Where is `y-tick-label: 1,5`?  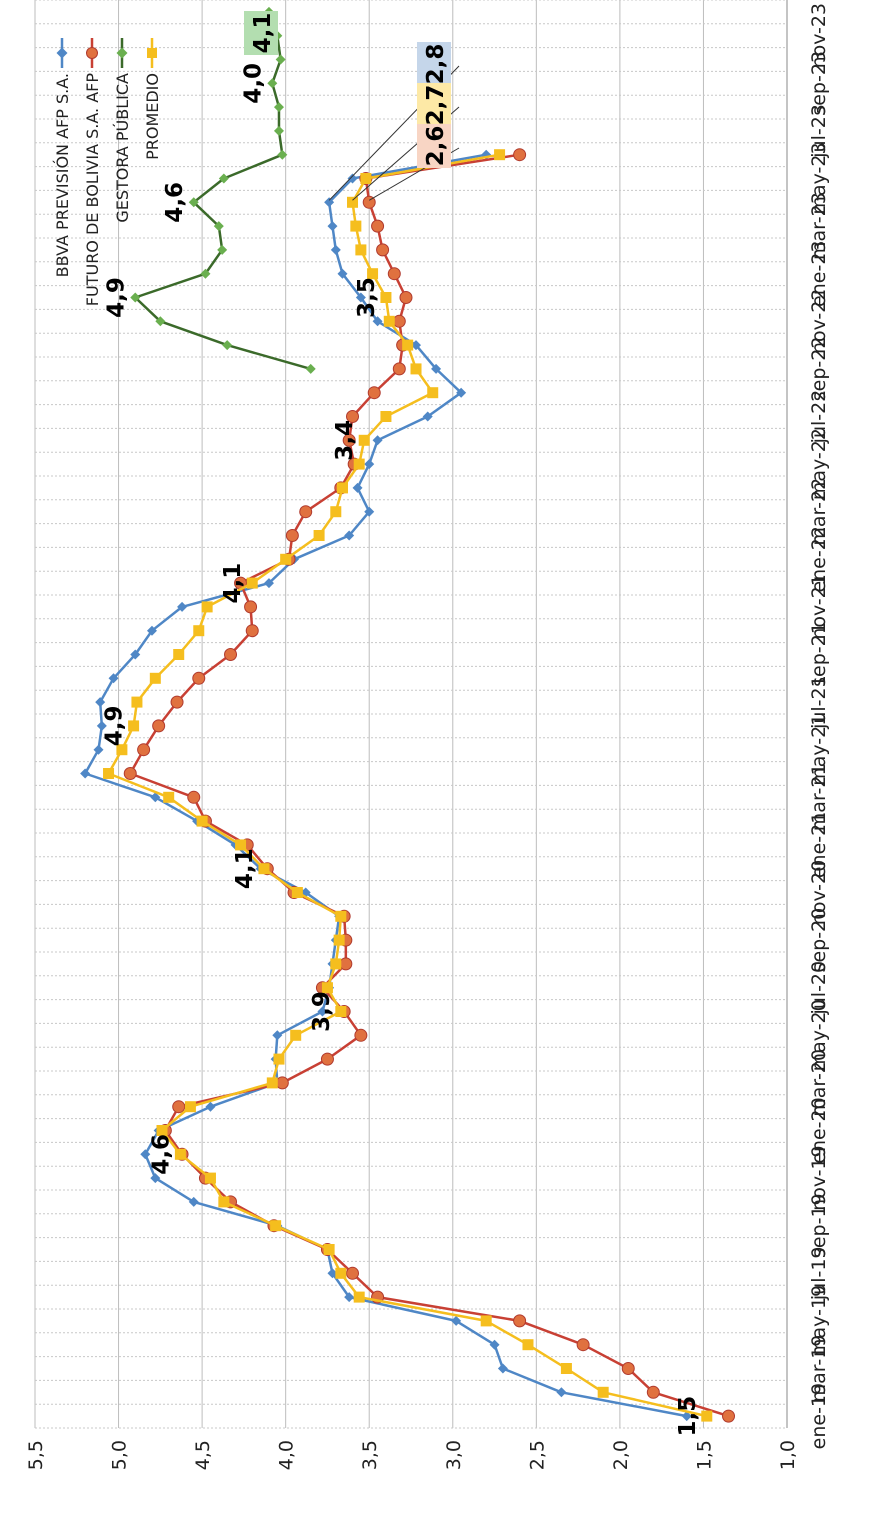
y-tick-label: 1,5 is located at coordinates (704, 1455).